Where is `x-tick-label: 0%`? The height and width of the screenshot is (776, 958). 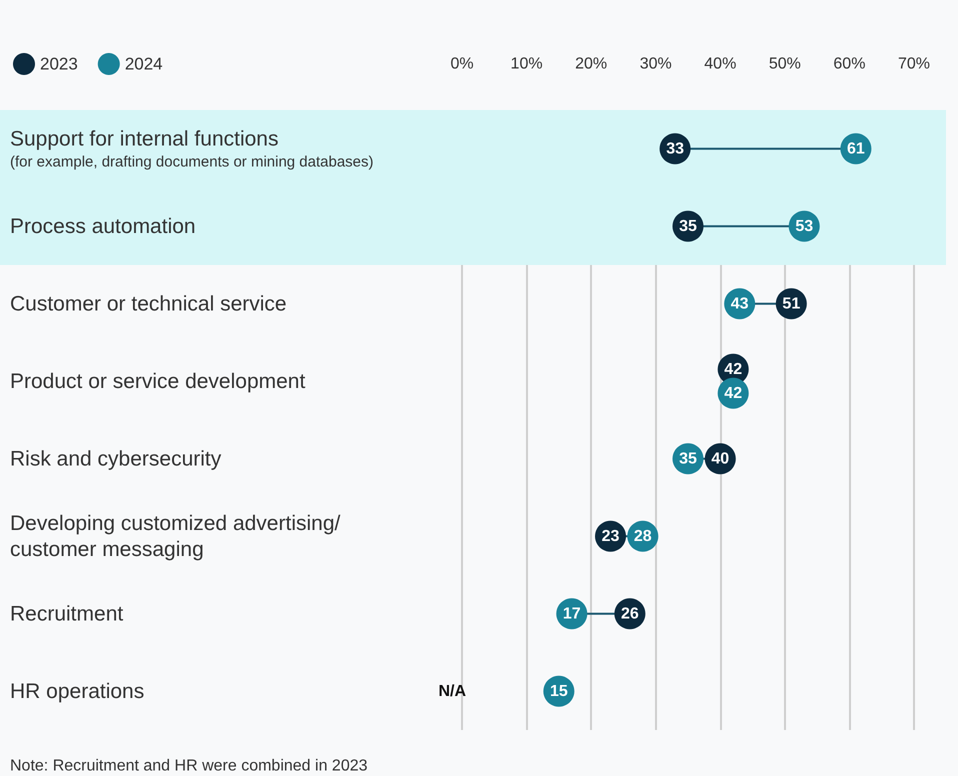 x-tick-label: 0% is located at coordinates (462, 64).